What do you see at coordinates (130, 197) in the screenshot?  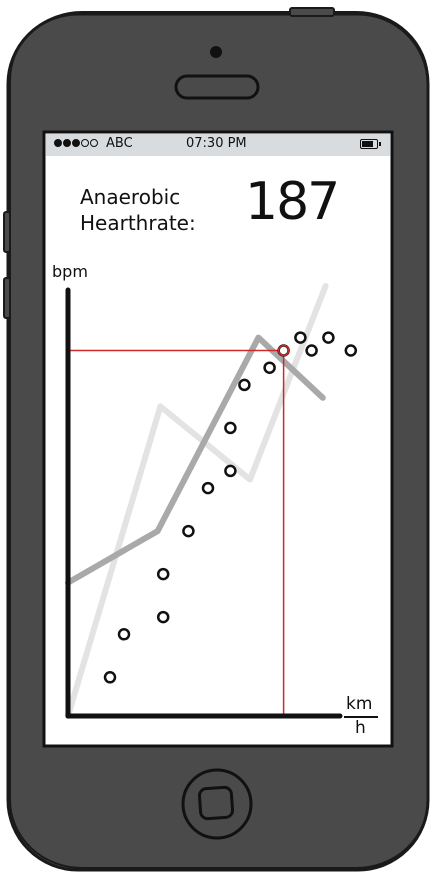 I see `metric-label-line1: Anaerobic` at bounding box center [130, 197].